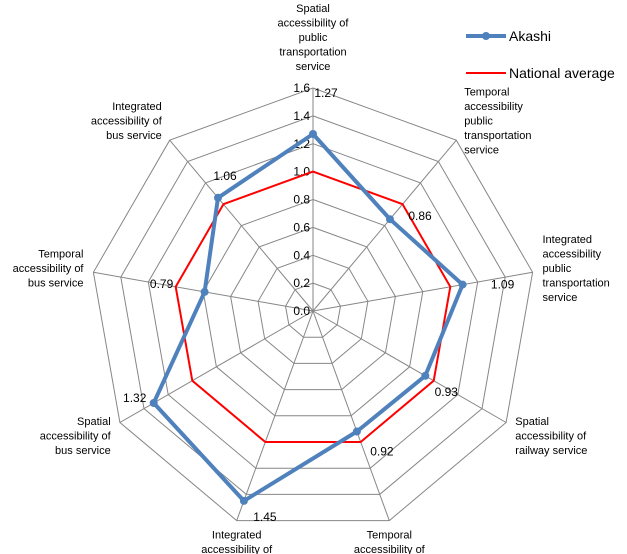 This screenshot has width=627, height=554. I want to click on category-label: Spatial accessibility of railway service, so click(551, 436).